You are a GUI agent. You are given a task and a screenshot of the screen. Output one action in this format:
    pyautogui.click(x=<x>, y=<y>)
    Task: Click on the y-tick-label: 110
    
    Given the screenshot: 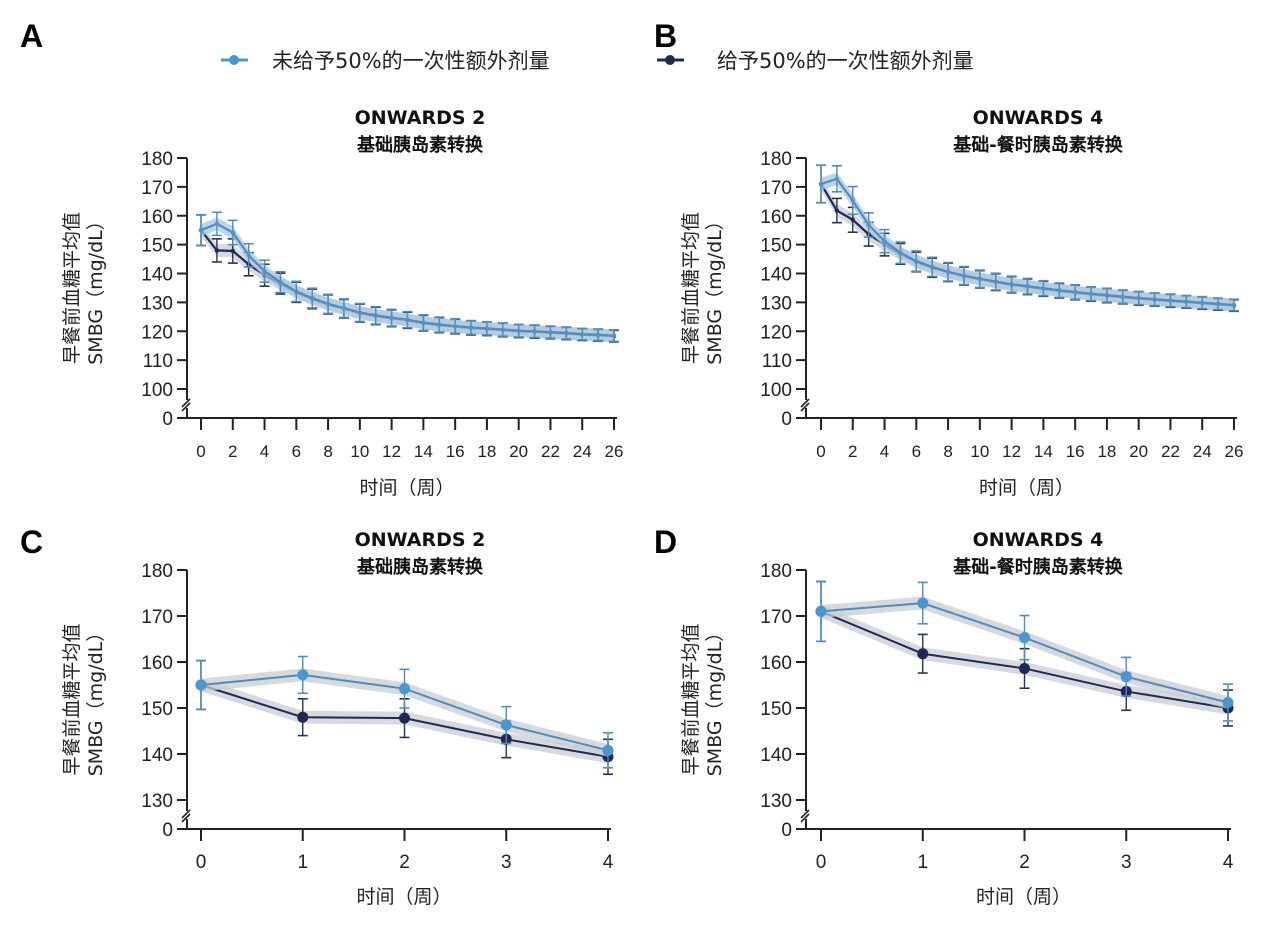 What is the action you would take?
    pyautogui.click(x=158, y=361)
    